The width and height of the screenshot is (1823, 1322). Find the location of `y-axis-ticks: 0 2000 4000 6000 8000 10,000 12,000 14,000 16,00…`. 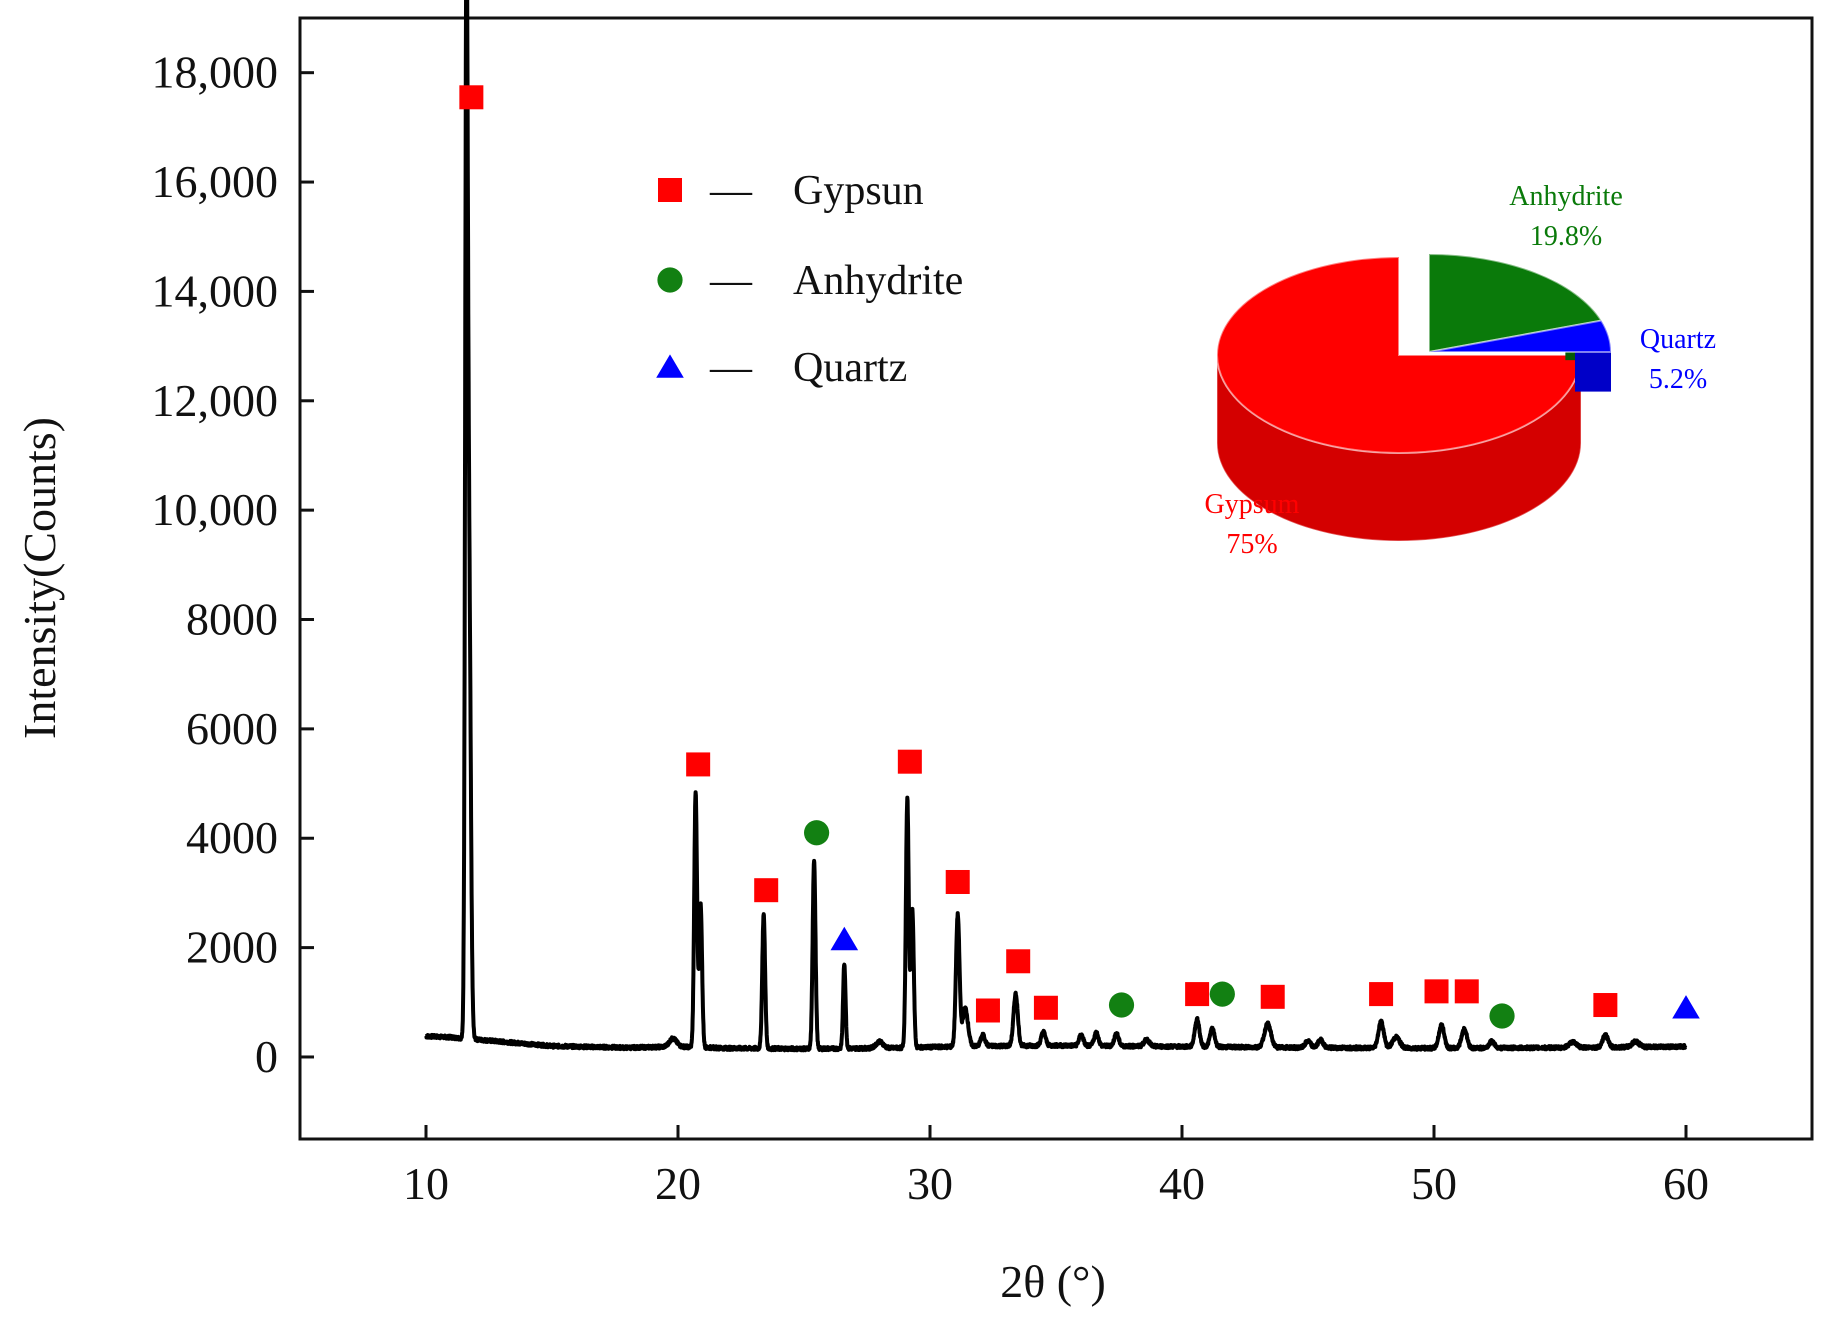

y-axis-ticks: 0 2000 4000 6000 8000 10,000 12,000 14,000 16,00… is located at coordinates (233, 564).